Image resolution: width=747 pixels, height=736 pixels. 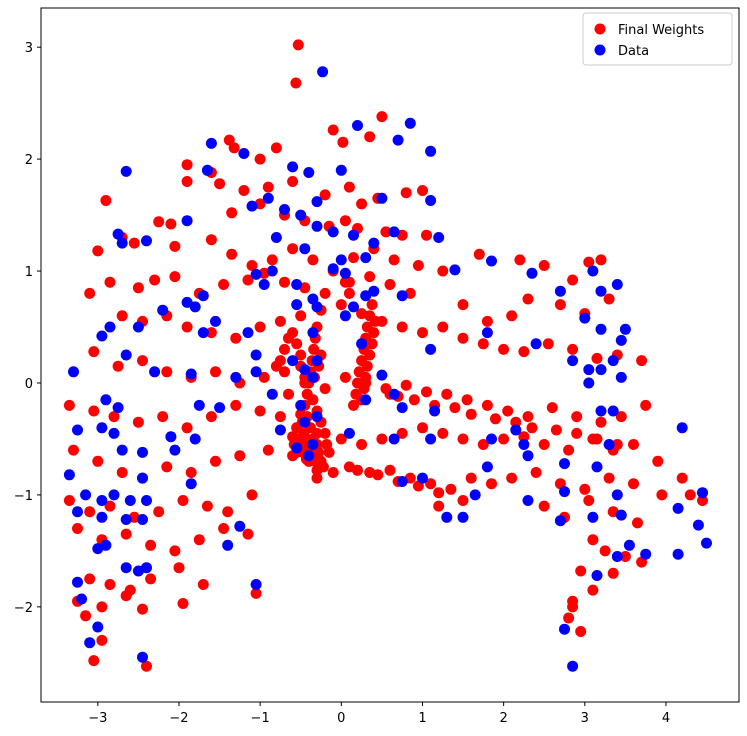 What do you see at coordinates (260, 718) in the screenshot?
I see `x-tick-label: −1` at bounding box center [260, 718].